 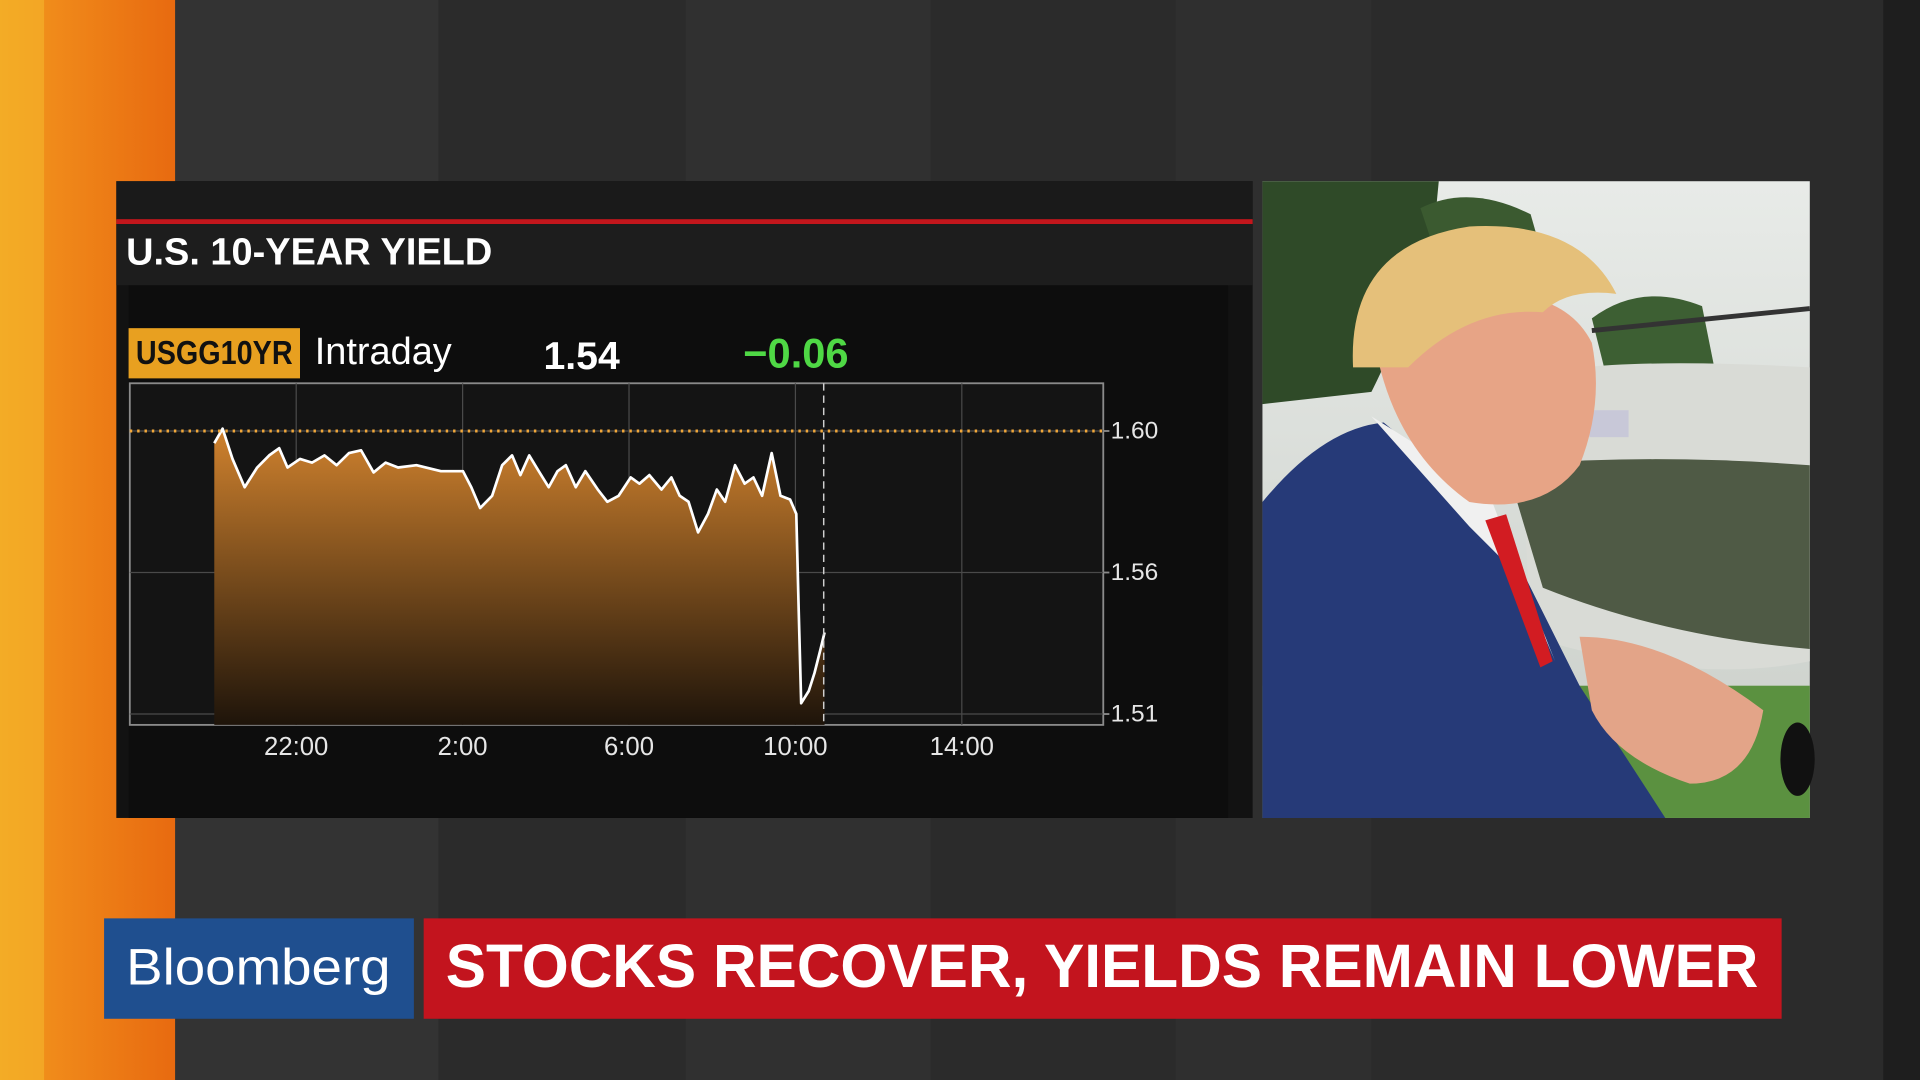 What do you see at coordinates (1658, 554) in the screenshot?
I see `helicopter-body` at bounding box center [1658, 554].